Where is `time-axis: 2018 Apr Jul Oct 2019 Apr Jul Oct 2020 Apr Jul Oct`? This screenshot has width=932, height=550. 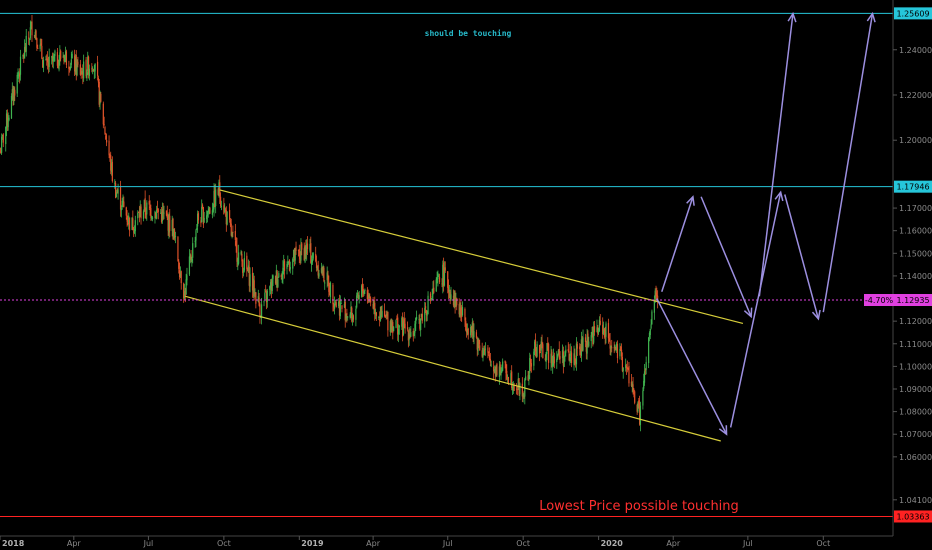
time-axis: 2018 Apr Jul Oct 2019 Apr Jul Oct 2020 Apr Jul Oct is located at coordinates (446, 541).